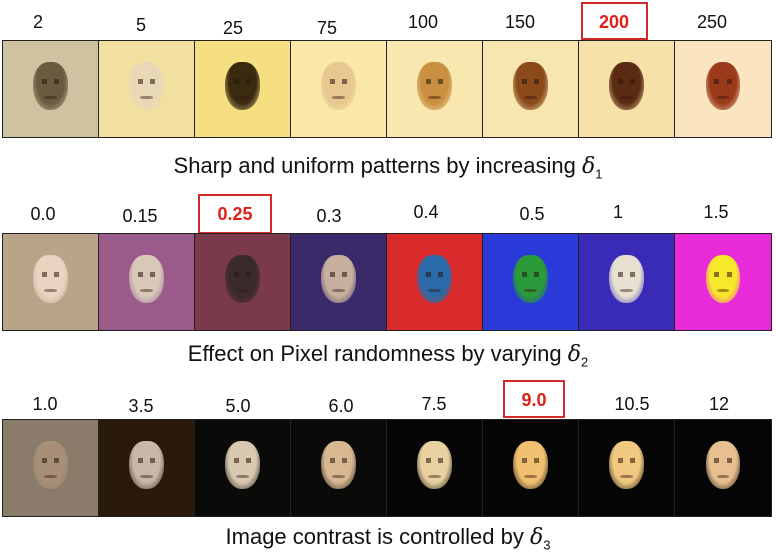 Image resolution: width=776 pixels, height=558 pixels. I want to click on label-2-5: 0.4, so click(426, 212).